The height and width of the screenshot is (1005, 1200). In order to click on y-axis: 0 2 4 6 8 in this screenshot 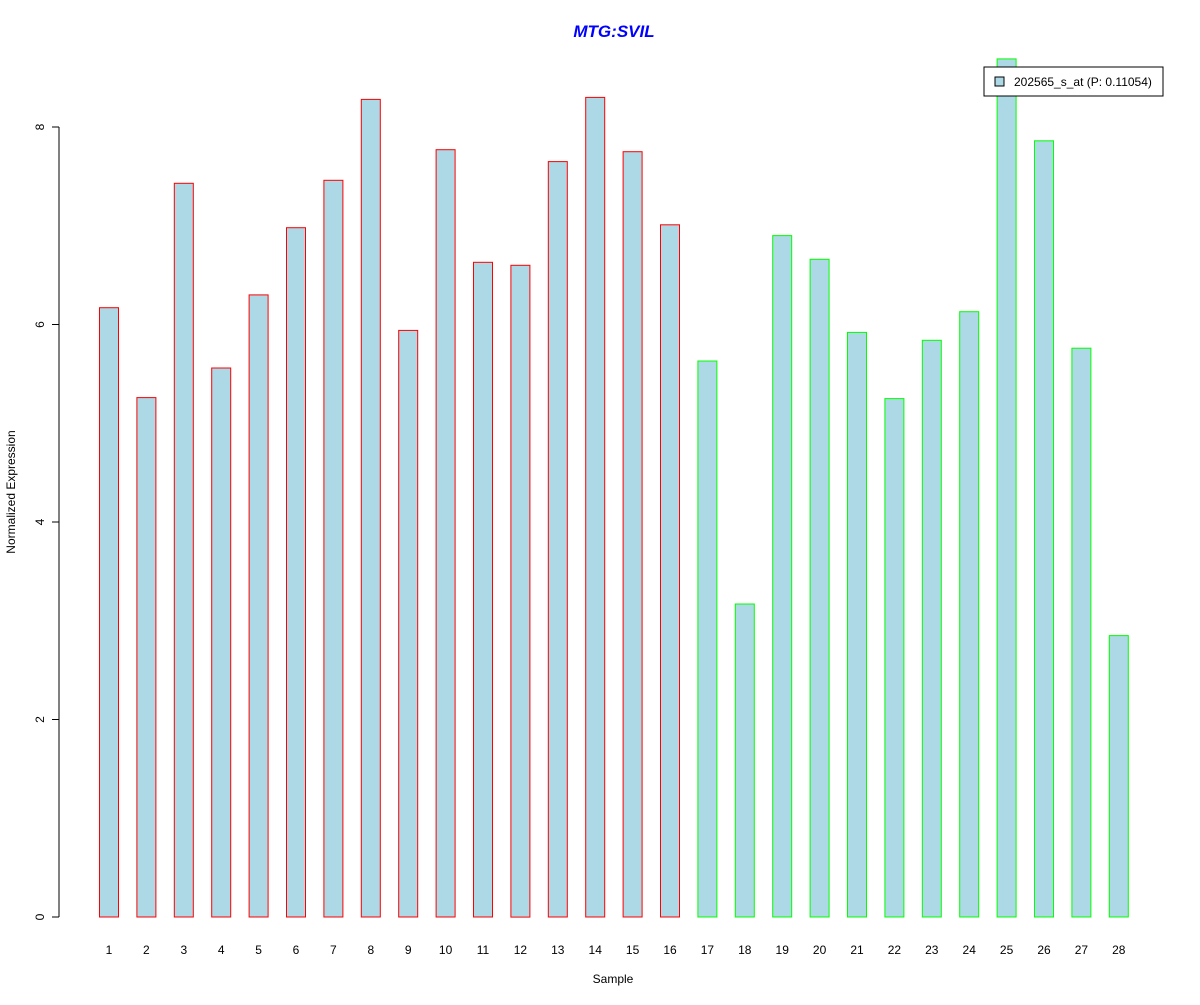, I will do `click(46, 521)`.